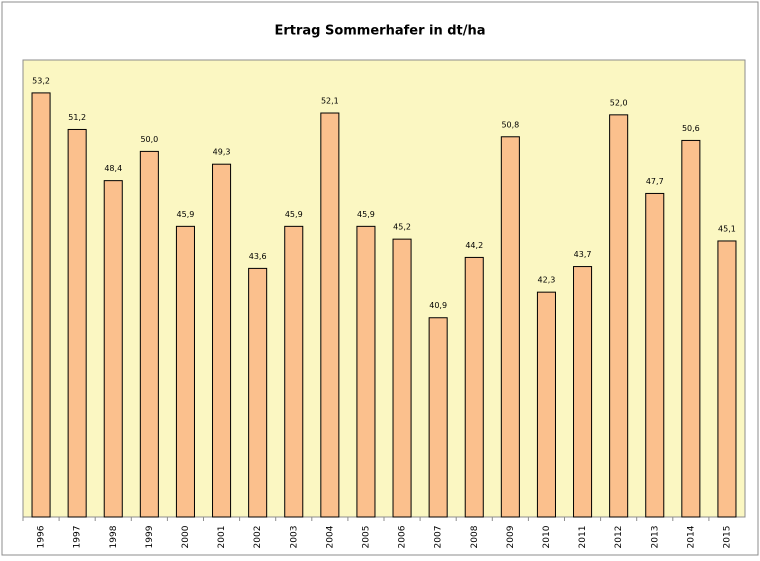  I want to click on data-label: 52,1, so click(330, 101).